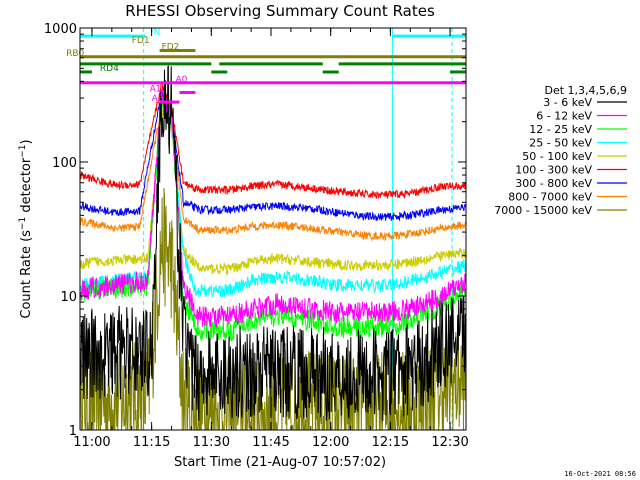 This screenshot has width=640, height=480. What do you see at coordinates (211, 442) in the screenshot?
I see `x-tick-label: 11:30` at bounding box center [211, 442].